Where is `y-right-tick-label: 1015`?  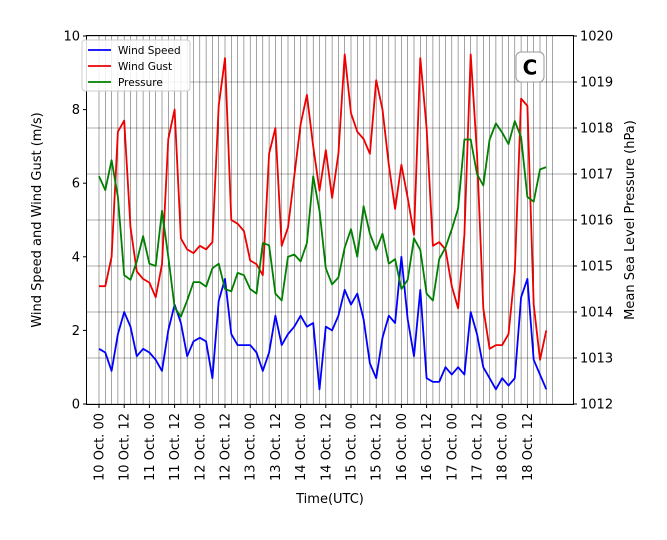
y-right-tick-label: 1015 is located at coordinates (596, 267).